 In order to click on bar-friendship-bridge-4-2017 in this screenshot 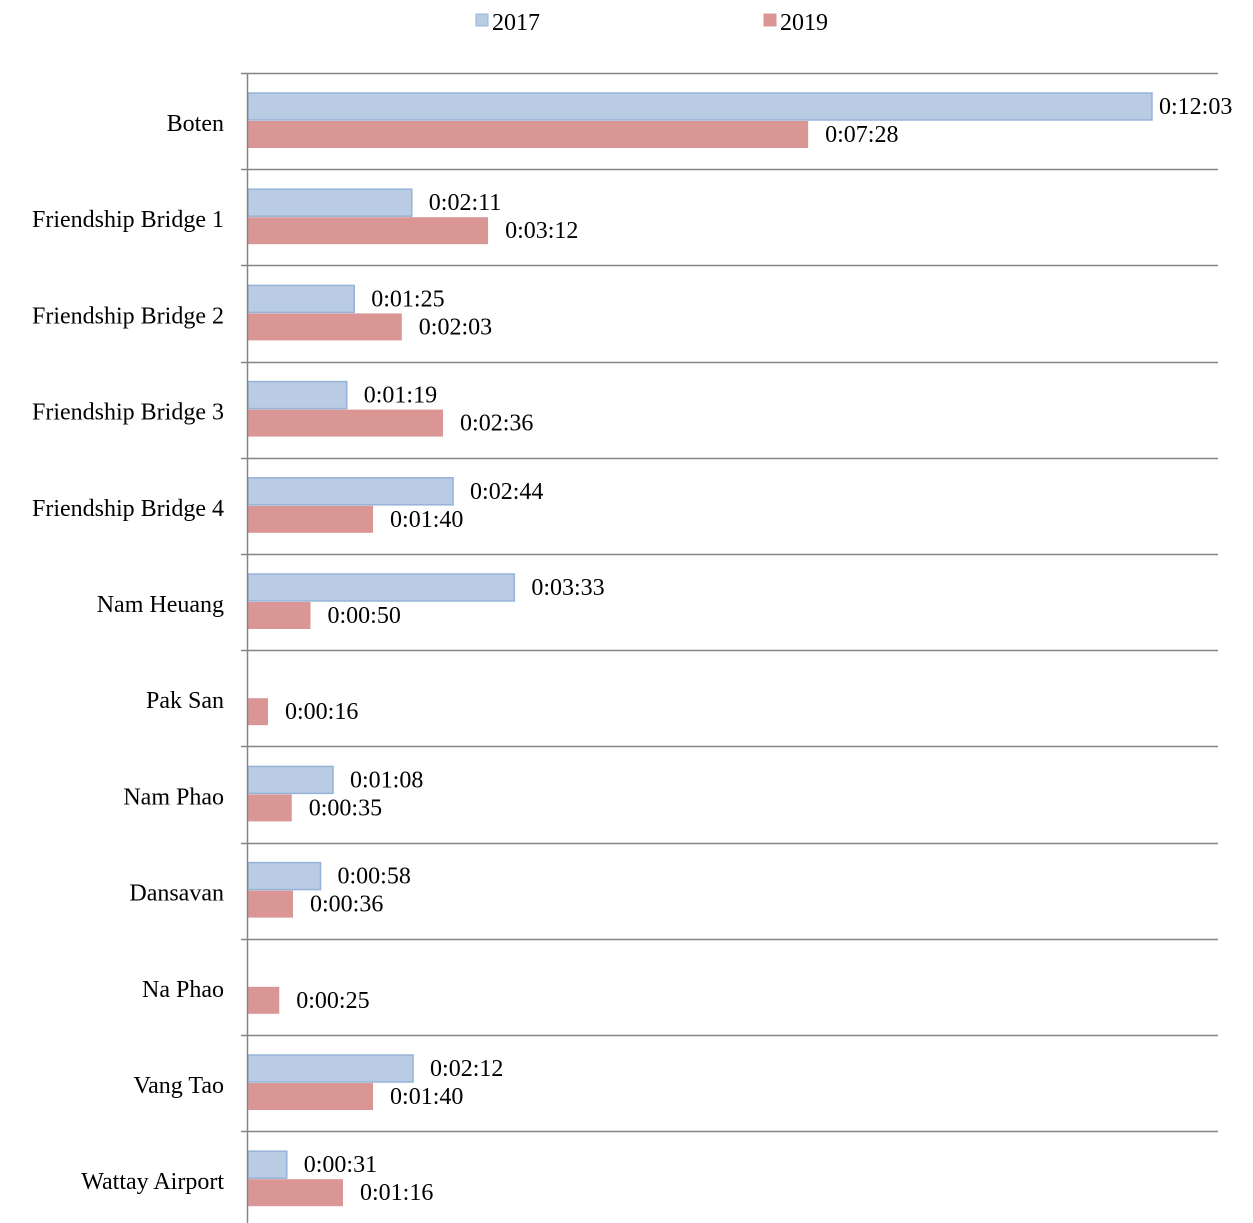, I will do `click(350, 491)`.